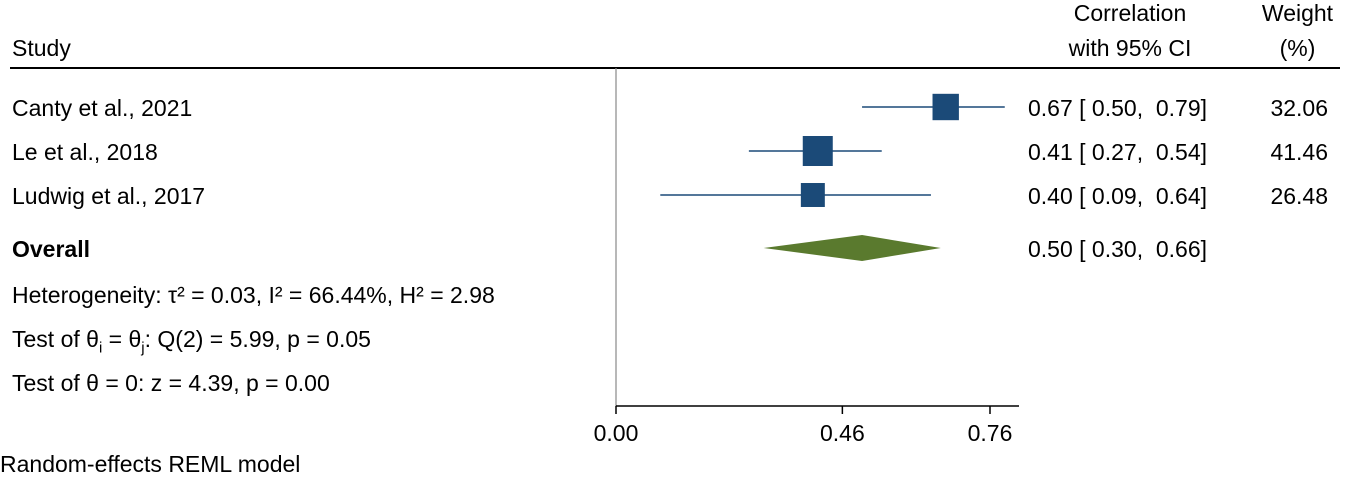  Describe the element at coordinates (1118, 152) in the screenshot. I see `study-ci-text: 0.41 [ 0.27, 0.54]` at that location.